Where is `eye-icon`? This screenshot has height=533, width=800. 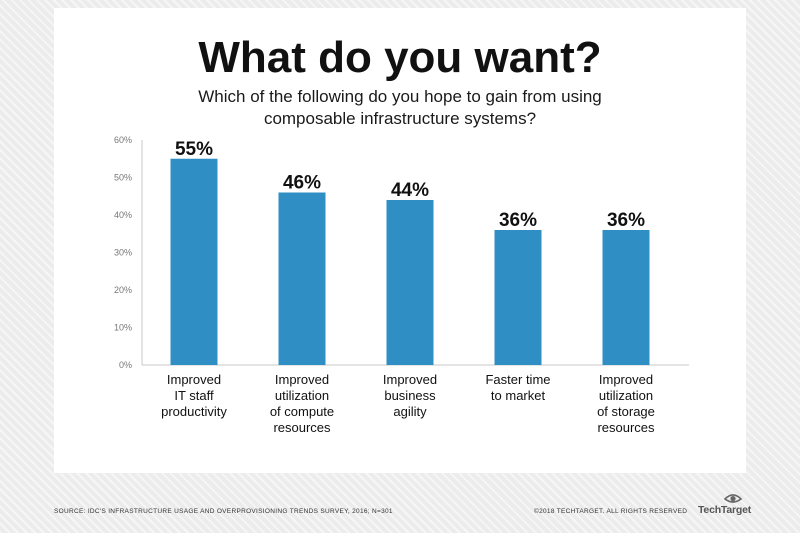
eye-icon is located at coordinates (733, 498).